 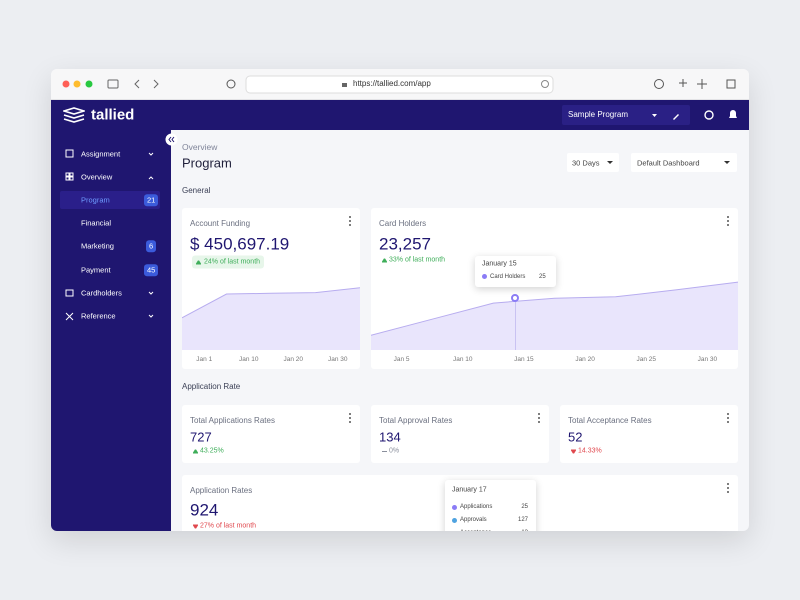 What do you see at coordinates (201, 437) in the screenshot?
I see `card-value: 727` at bounding box center [201, 437].